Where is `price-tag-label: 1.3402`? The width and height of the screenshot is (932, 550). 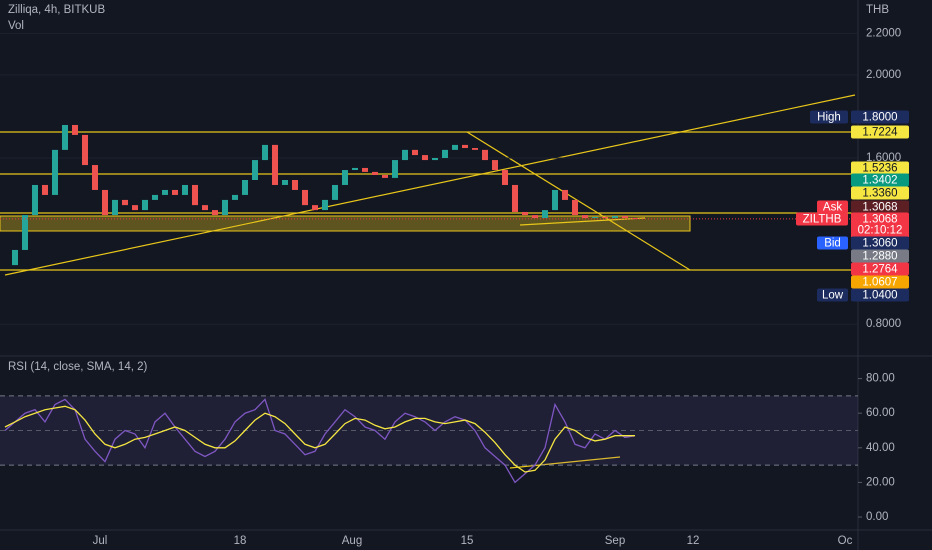 price-tag-label: 1.3402 is located at coordinates (879, 181).